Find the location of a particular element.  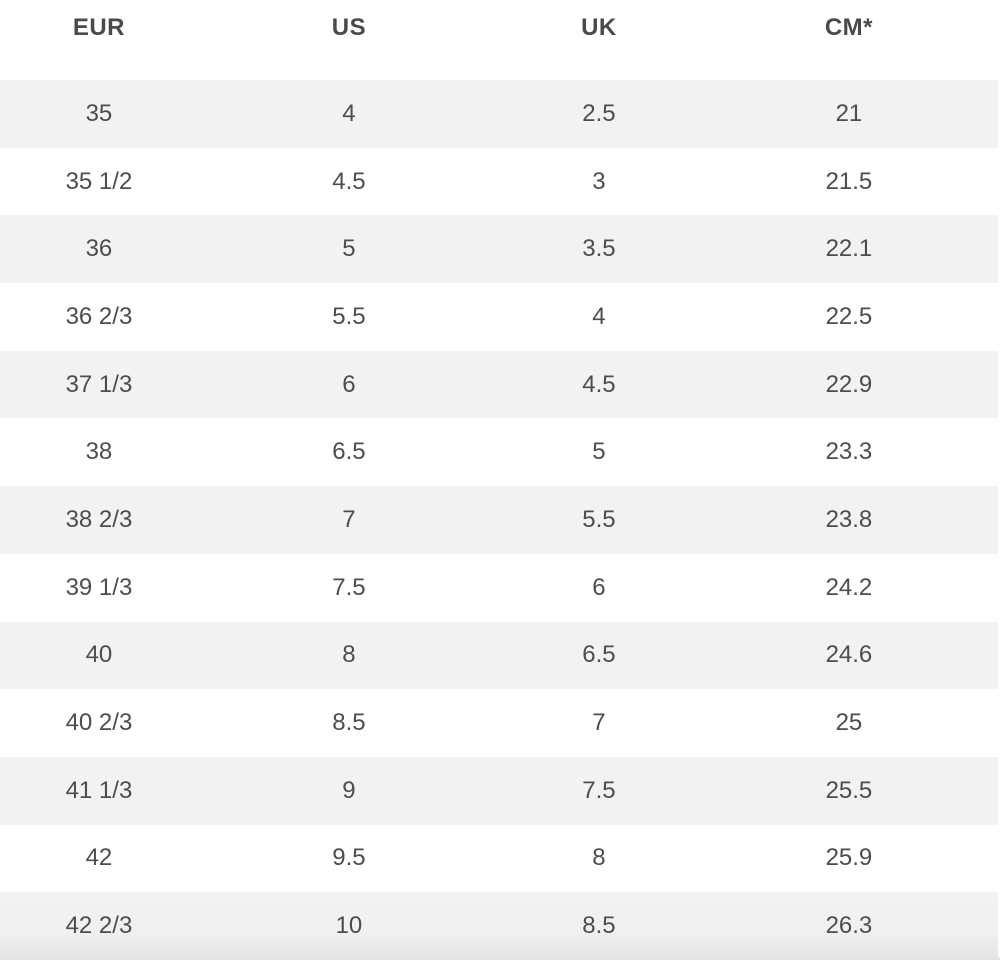

cell-uk: 2.5 is located at coordinates (599, 113).